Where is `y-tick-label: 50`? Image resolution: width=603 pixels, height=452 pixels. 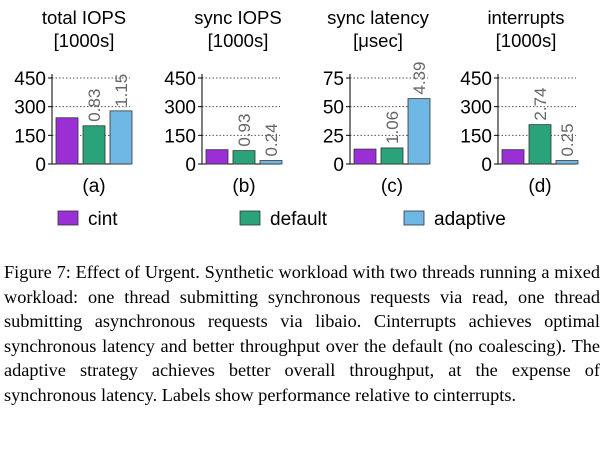
y-tick-label: 50 is located at coordinates (333, 108).